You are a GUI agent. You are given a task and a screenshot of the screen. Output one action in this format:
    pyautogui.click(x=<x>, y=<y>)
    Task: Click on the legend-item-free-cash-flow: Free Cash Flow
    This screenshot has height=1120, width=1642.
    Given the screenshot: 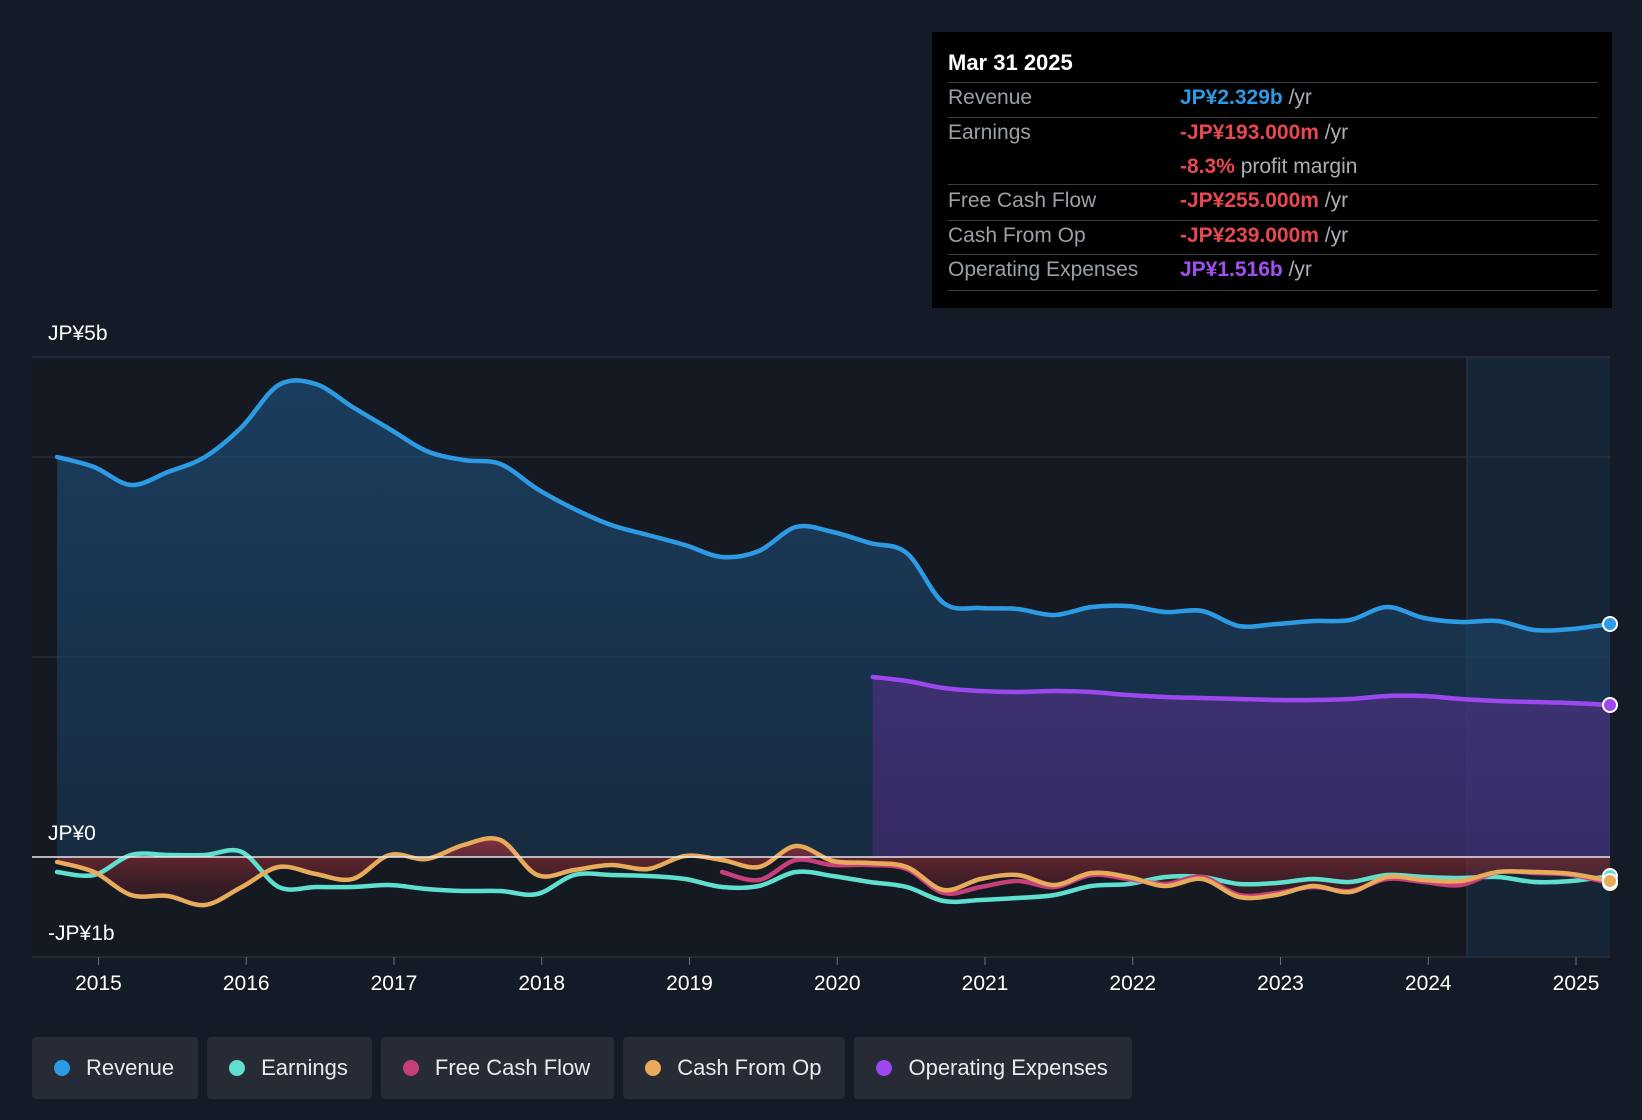 What is the action you would take?
    pyautogui.click(x=497, y=1068)
    